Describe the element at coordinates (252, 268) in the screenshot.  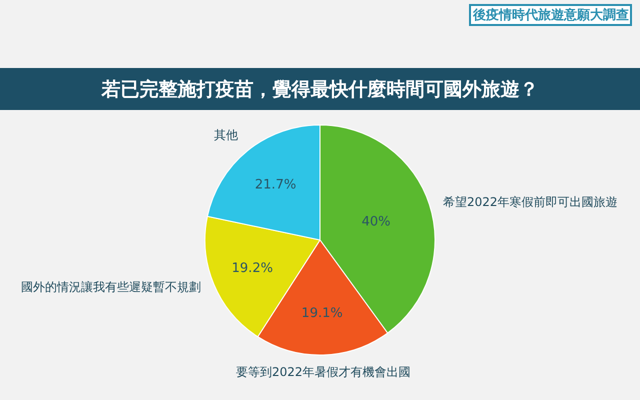
I see `data-label: 19.2%` at that location.